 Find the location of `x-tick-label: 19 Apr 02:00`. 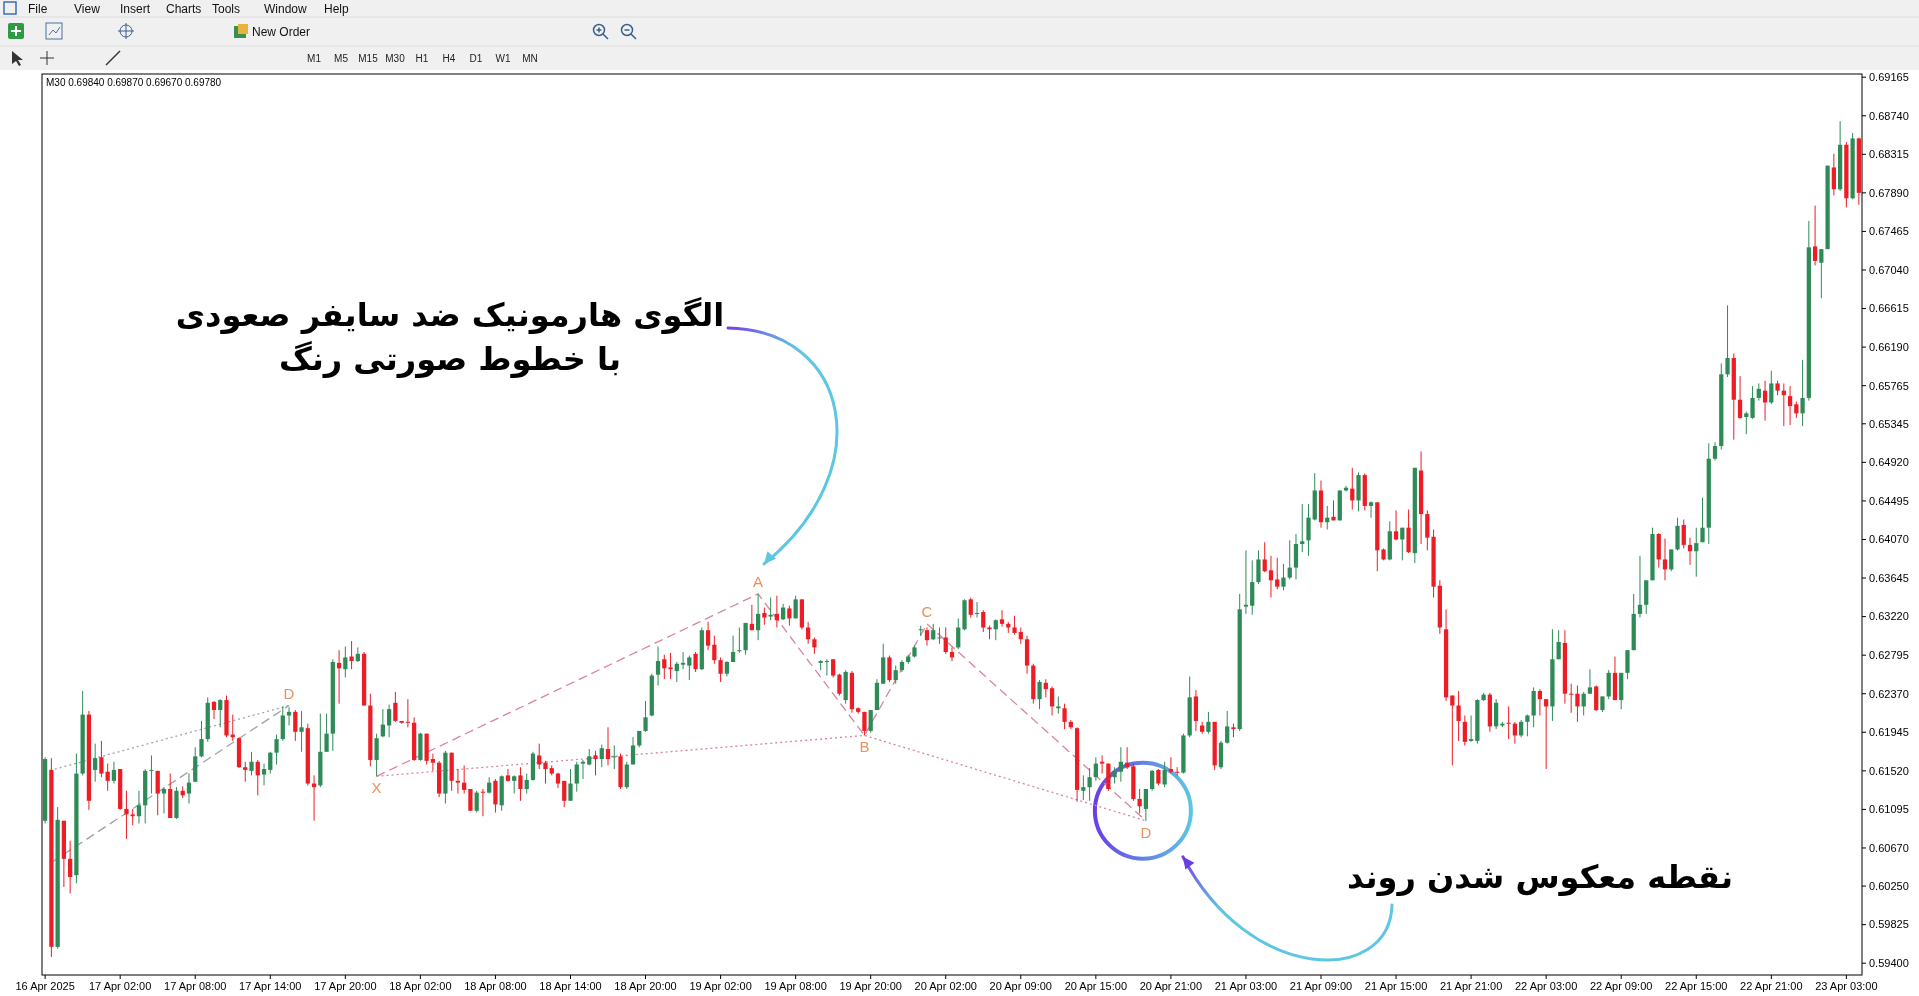

x-tick-label: 19 Apr 02:00 is located at coordinates (720, 986).